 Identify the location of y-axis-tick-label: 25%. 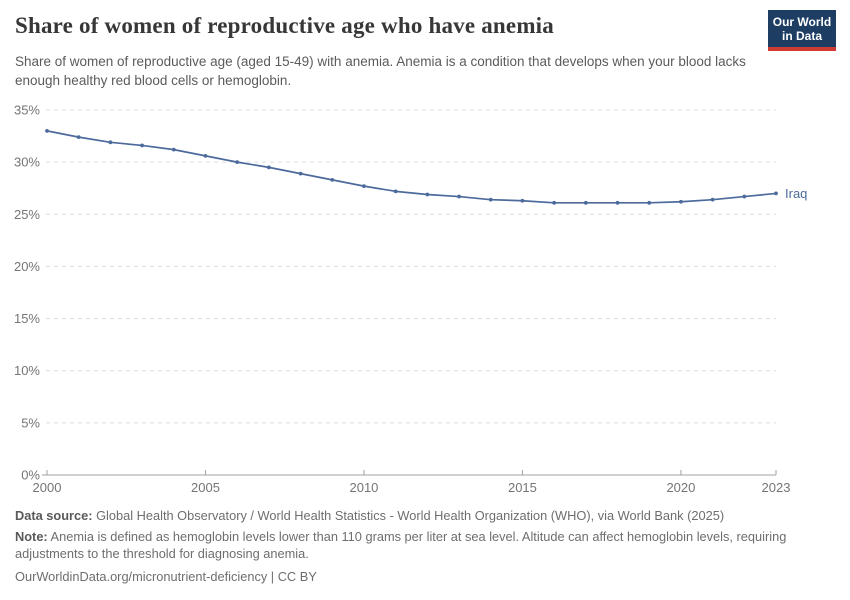
(27, 214).